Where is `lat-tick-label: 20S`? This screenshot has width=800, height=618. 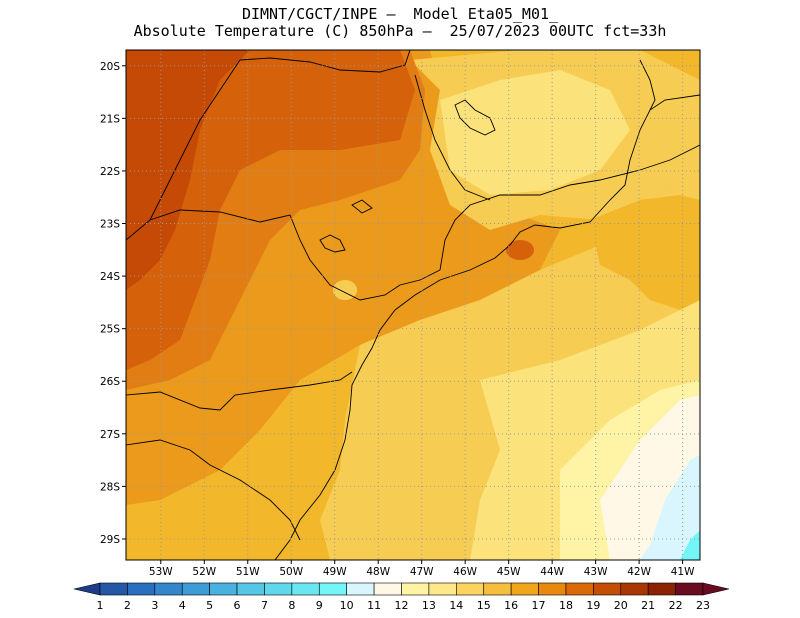
lat-tick-label: 20S is located at coordinates (110, 67).